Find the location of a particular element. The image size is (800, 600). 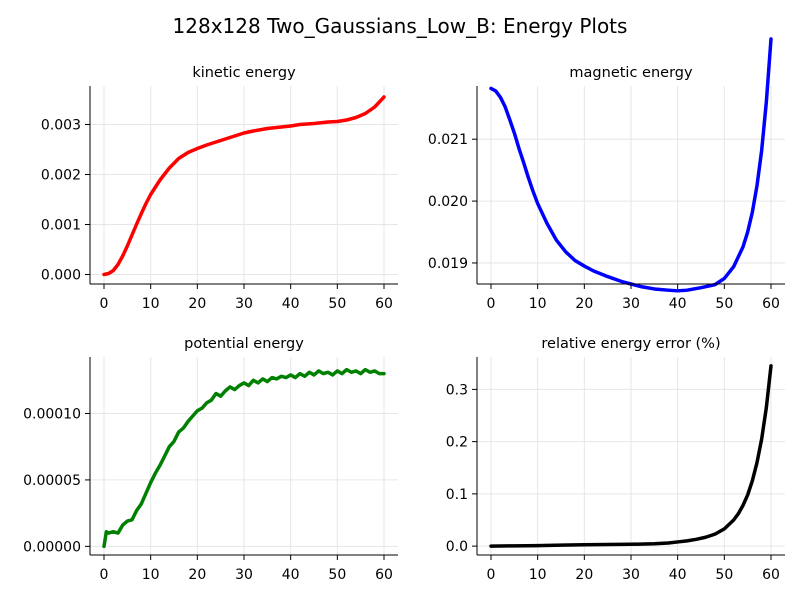

y-tick-label: 0.00010 is located at coordinates (52, 414).